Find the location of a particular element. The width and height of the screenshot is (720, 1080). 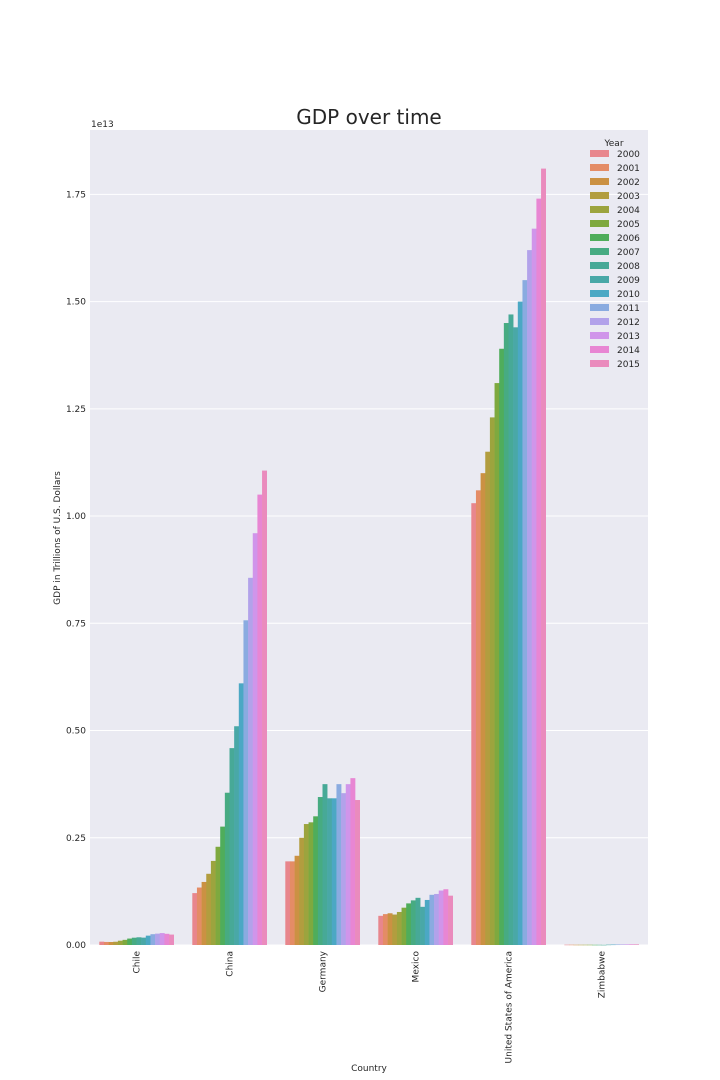

y-tick-label: 0.75 is located at coordinates (76, 624).